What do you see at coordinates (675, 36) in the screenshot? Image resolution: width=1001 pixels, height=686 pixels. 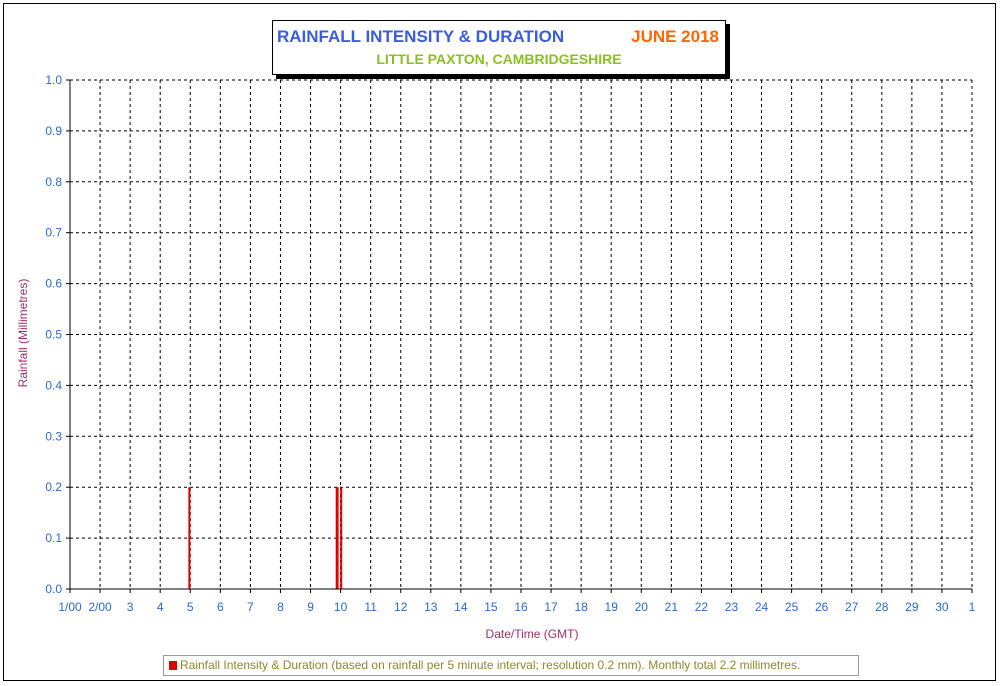 I see `chart-month: JUNE 2018` at bounding box center [675, 36].